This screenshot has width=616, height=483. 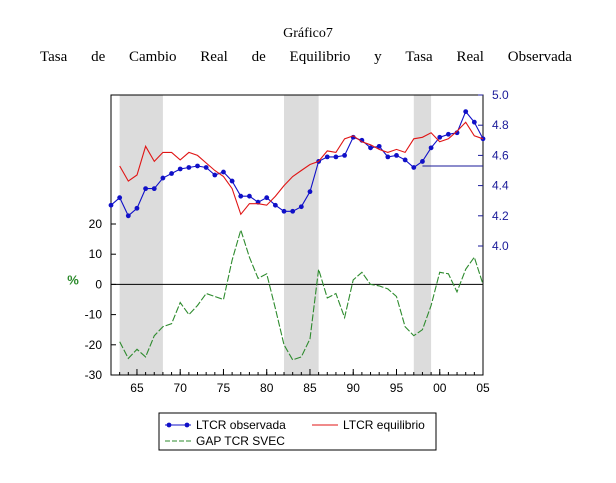 I want to click on left-axis-label: %, so click(x=73, y=279).